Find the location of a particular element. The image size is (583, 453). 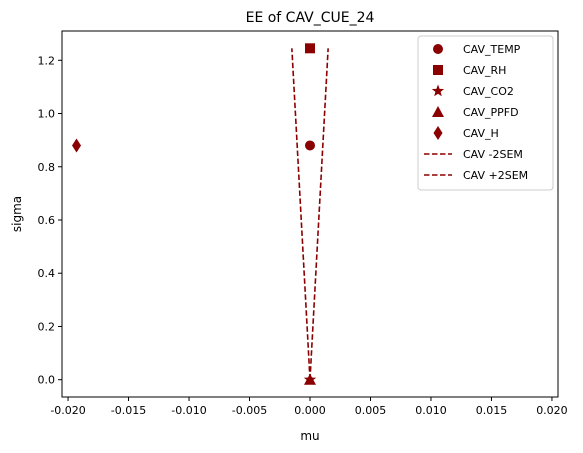

x-tick-label: -0.005 is located at coordinates (249, 410).